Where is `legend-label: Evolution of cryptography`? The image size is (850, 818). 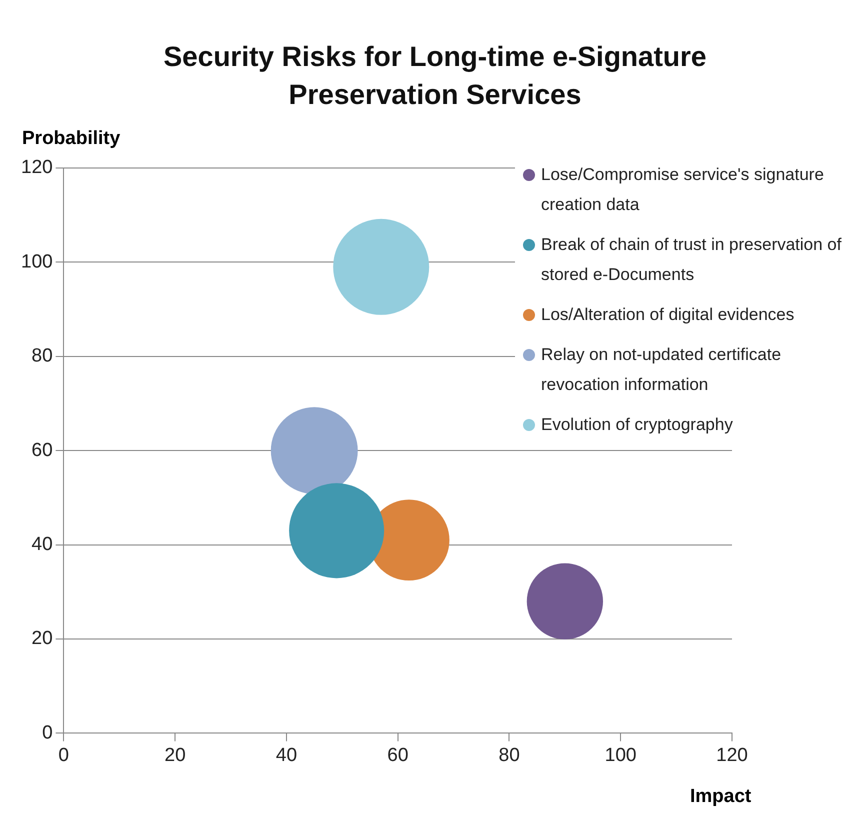
legend-label: Evolution of cryptography is located at coordinates (637, 425).